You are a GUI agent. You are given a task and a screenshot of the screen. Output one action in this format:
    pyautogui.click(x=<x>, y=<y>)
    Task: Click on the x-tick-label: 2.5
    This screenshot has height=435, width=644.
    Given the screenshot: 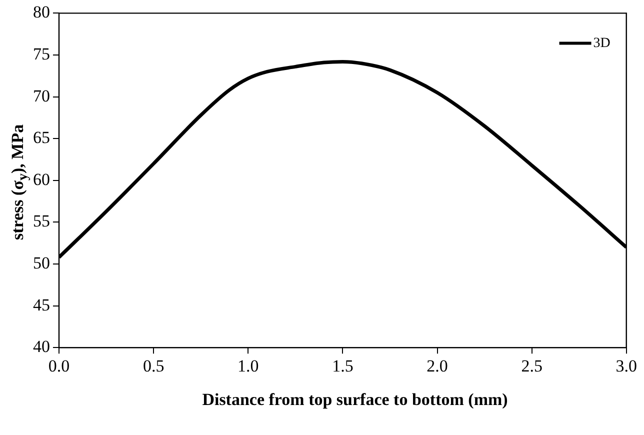 What is the action you would take?
    pyautogui.click(x=531, y=366)
    